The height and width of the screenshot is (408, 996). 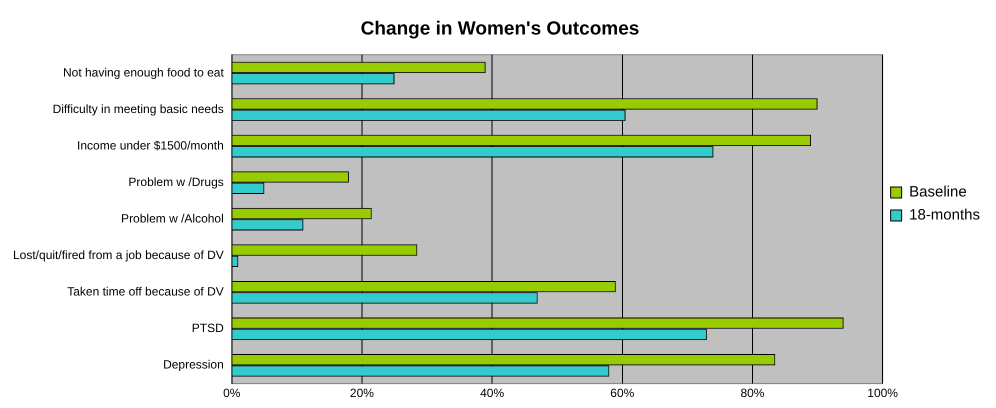 I want to click on x-tick-label: 60%, so click(x=622, y=393).